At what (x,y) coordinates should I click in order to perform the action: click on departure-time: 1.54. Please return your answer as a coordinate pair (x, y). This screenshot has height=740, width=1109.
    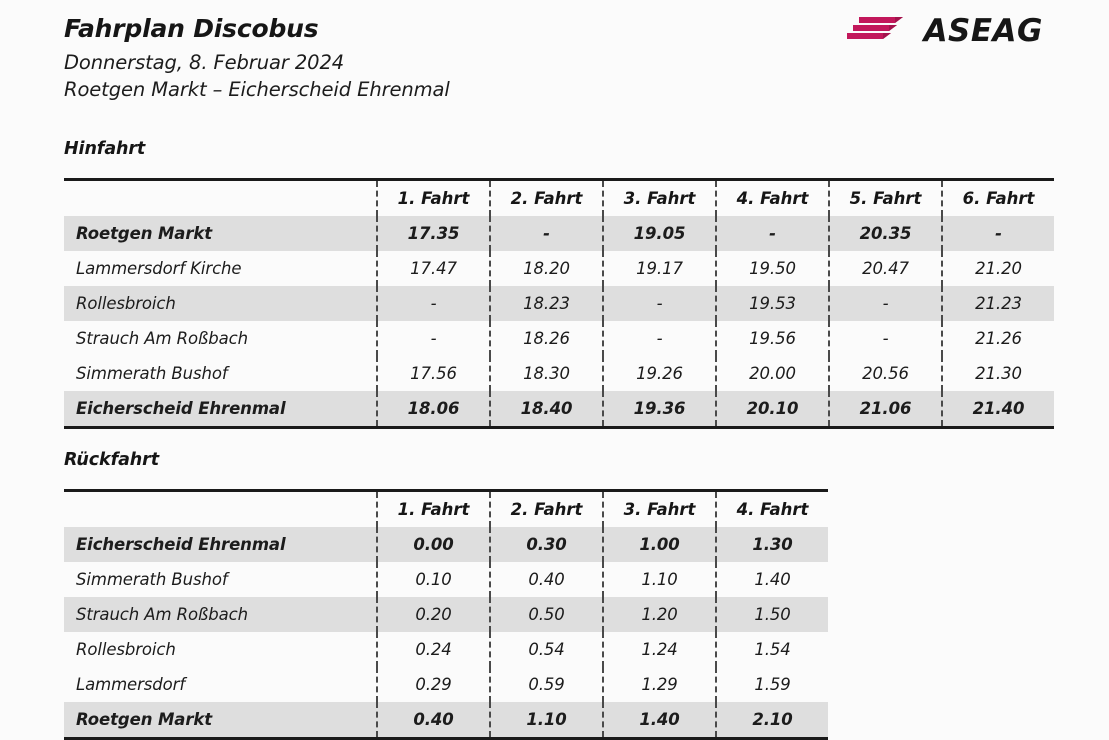
    Looking at the image, I should click on (771, 649).